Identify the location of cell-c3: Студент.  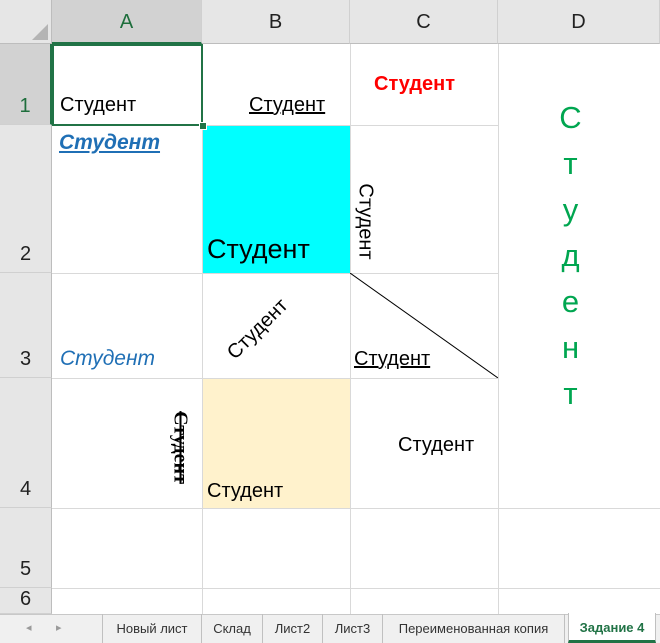
(392, 359).